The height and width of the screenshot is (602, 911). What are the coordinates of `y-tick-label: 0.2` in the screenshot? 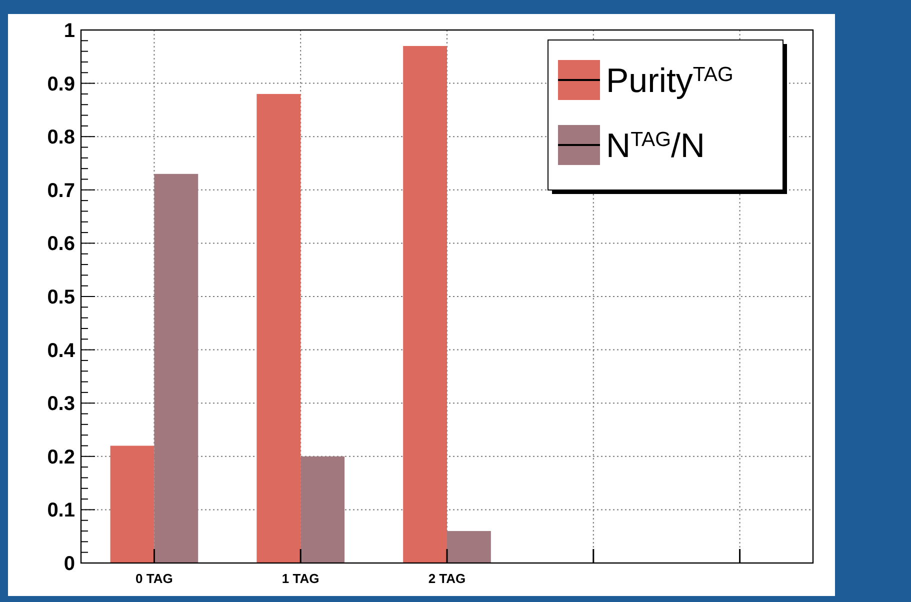 It's located at (61, 457).